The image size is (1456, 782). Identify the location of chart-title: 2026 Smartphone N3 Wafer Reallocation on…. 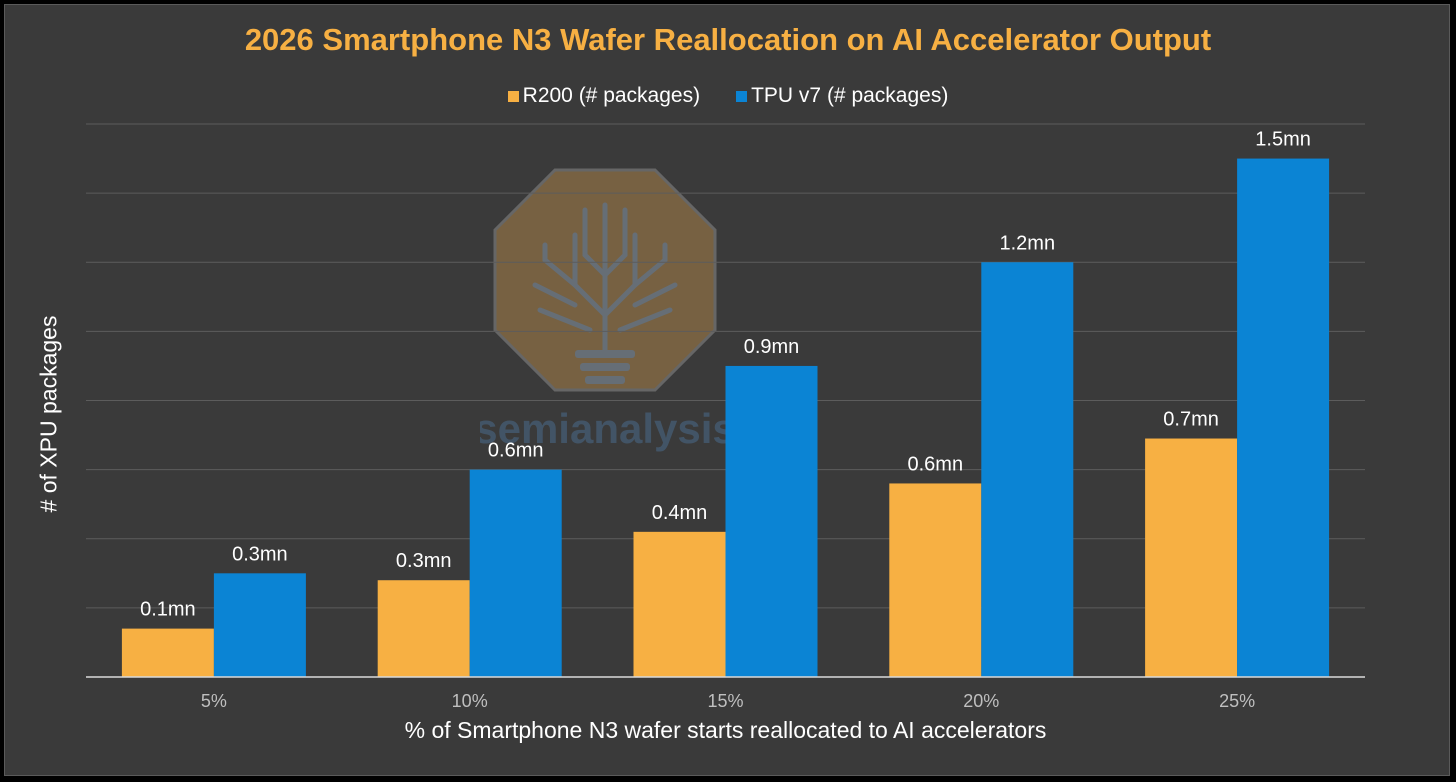
(728, 39).